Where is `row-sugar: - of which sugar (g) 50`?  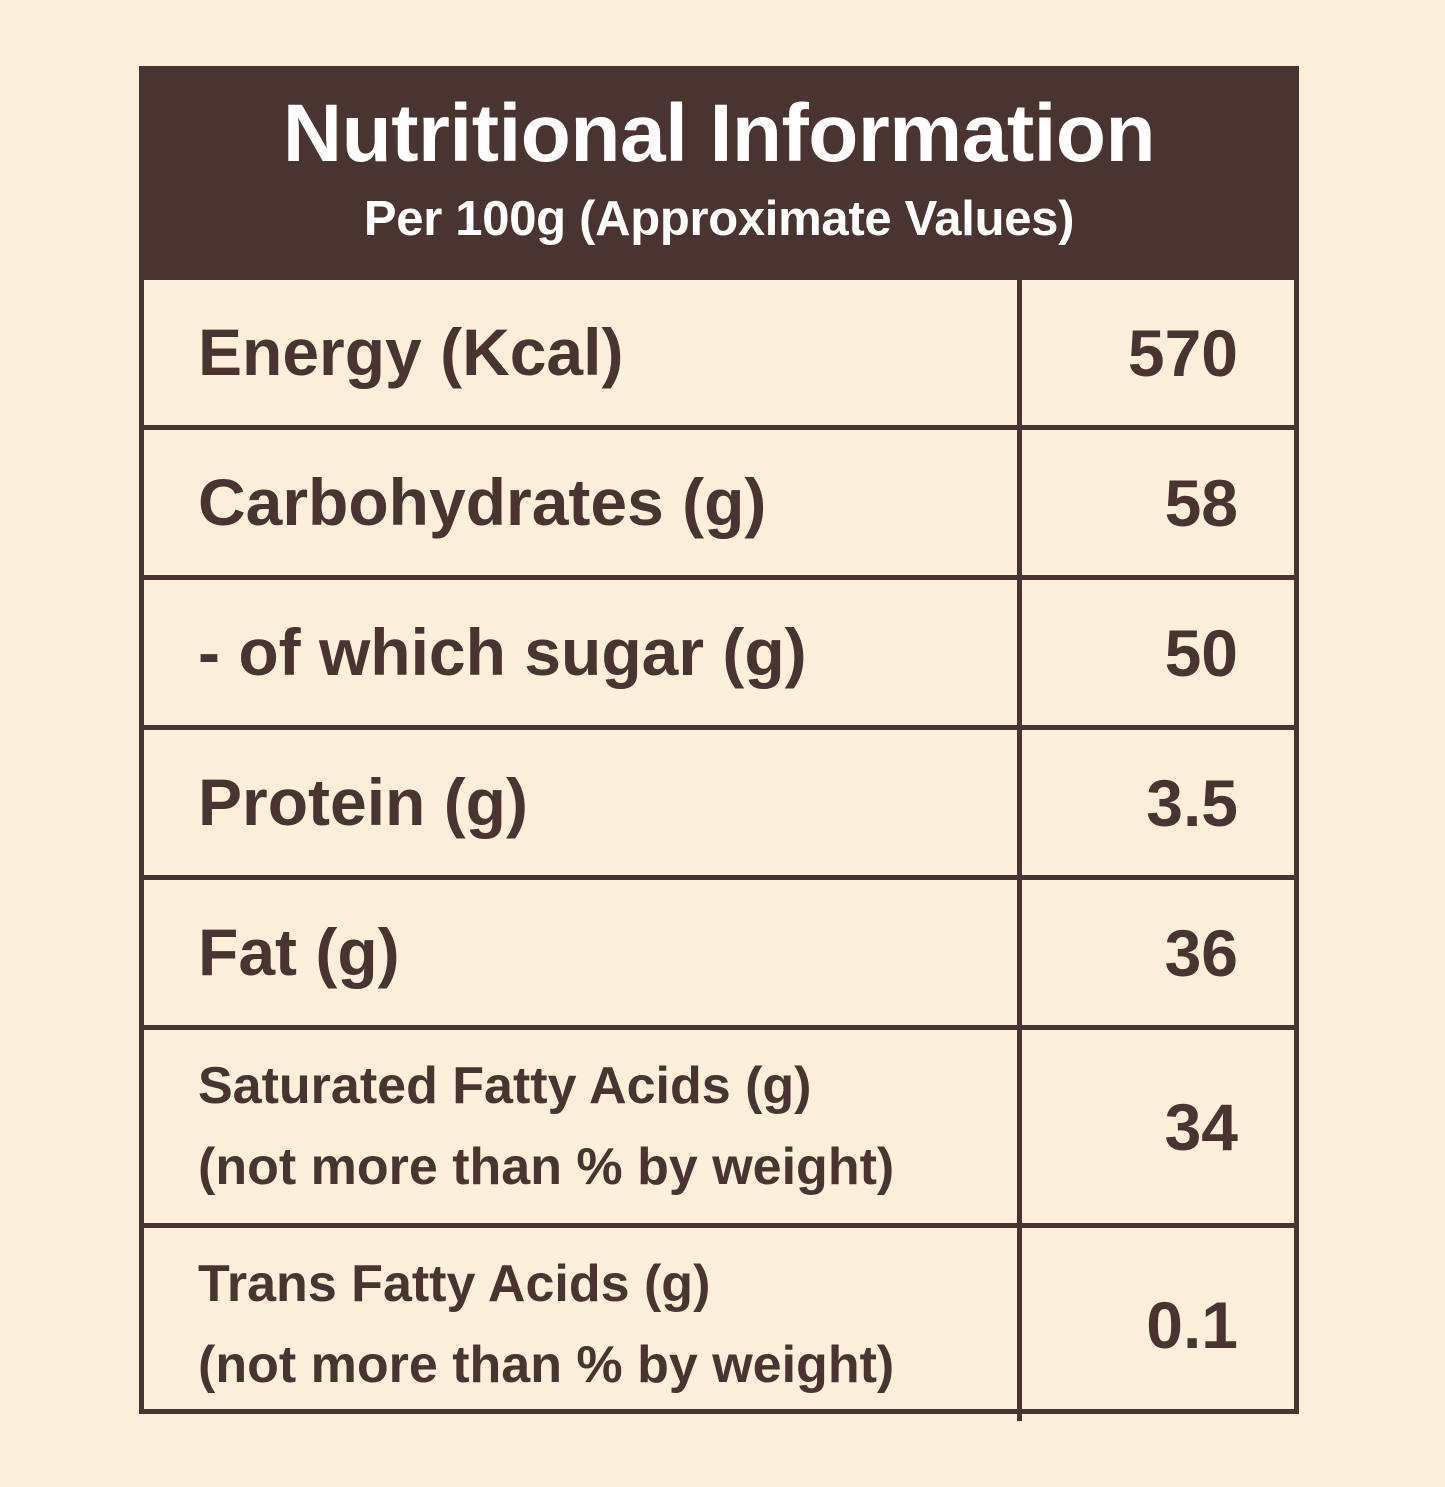 row-sugar: - of which sugar (g) 50 is located at coordinates (719, 650).